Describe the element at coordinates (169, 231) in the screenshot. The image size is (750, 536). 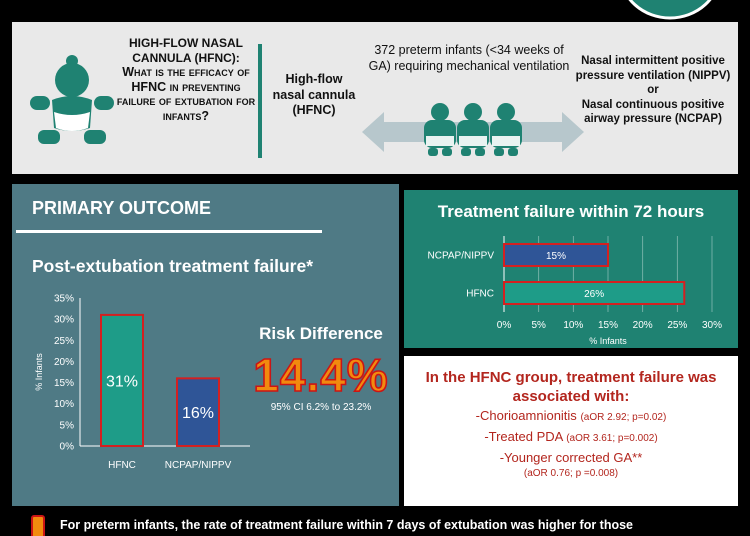
I see `heading-underline` at that location.